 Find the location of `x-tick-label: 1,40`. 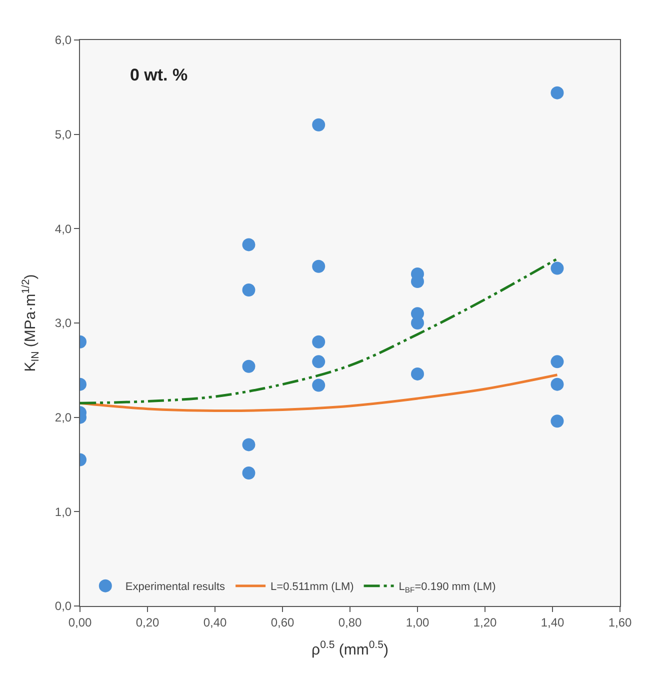

x-tick-label: 1,40 is located at coordinates (552, 622).